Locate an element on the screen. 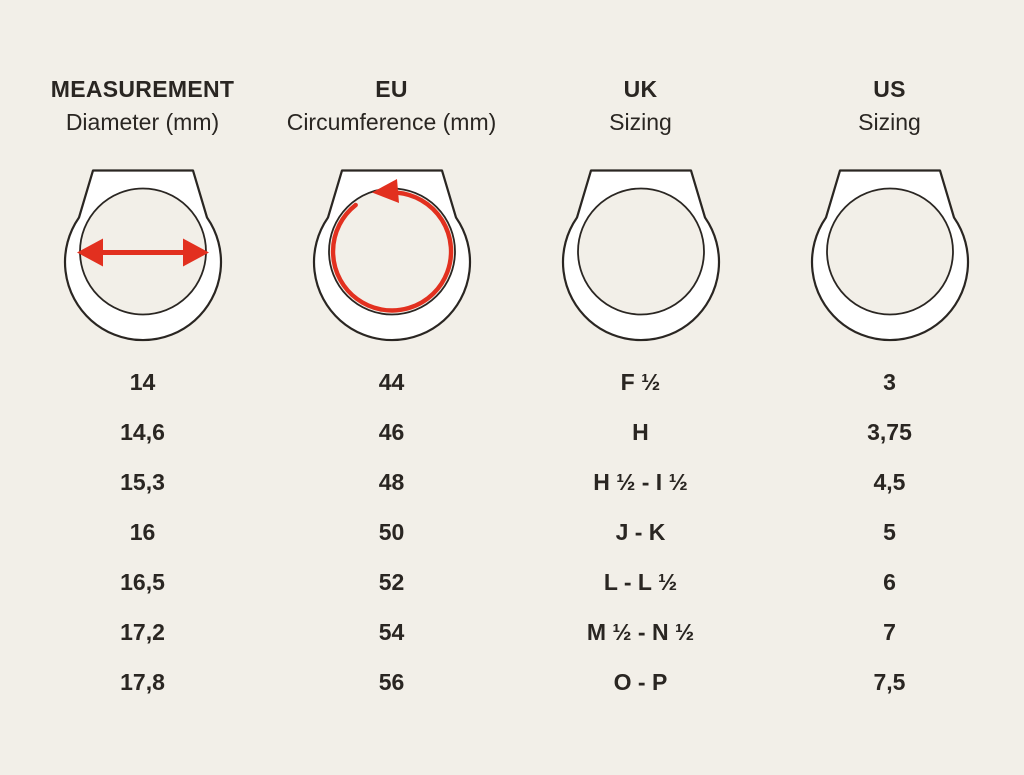 The image size is (1024, 775). column-header-primary: US is located at coordinates (889, 89).